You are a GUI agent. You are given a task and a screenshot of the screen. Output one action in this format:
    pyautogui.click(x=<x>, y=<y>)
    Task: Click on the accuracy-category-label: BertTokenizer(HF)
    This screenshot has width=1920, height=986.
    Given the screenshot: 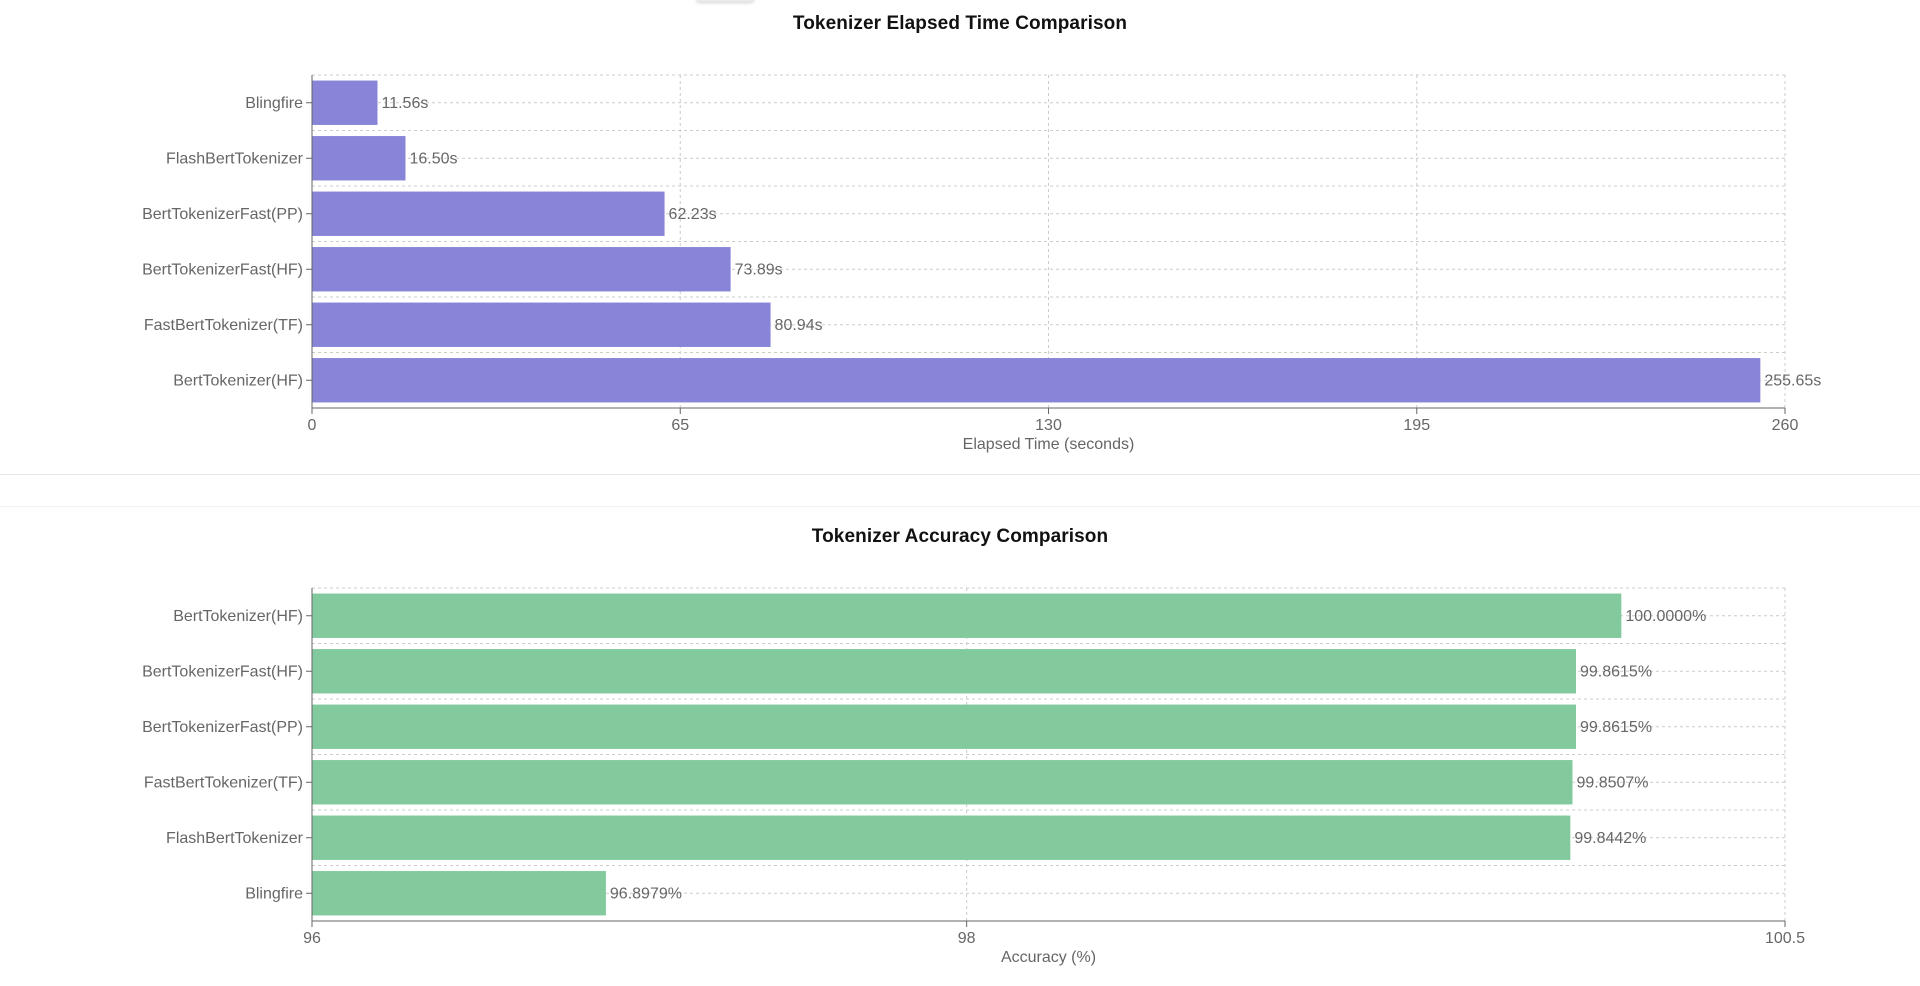 What is the action you would take?
    pyautogui.click(x=238, y=616)
    